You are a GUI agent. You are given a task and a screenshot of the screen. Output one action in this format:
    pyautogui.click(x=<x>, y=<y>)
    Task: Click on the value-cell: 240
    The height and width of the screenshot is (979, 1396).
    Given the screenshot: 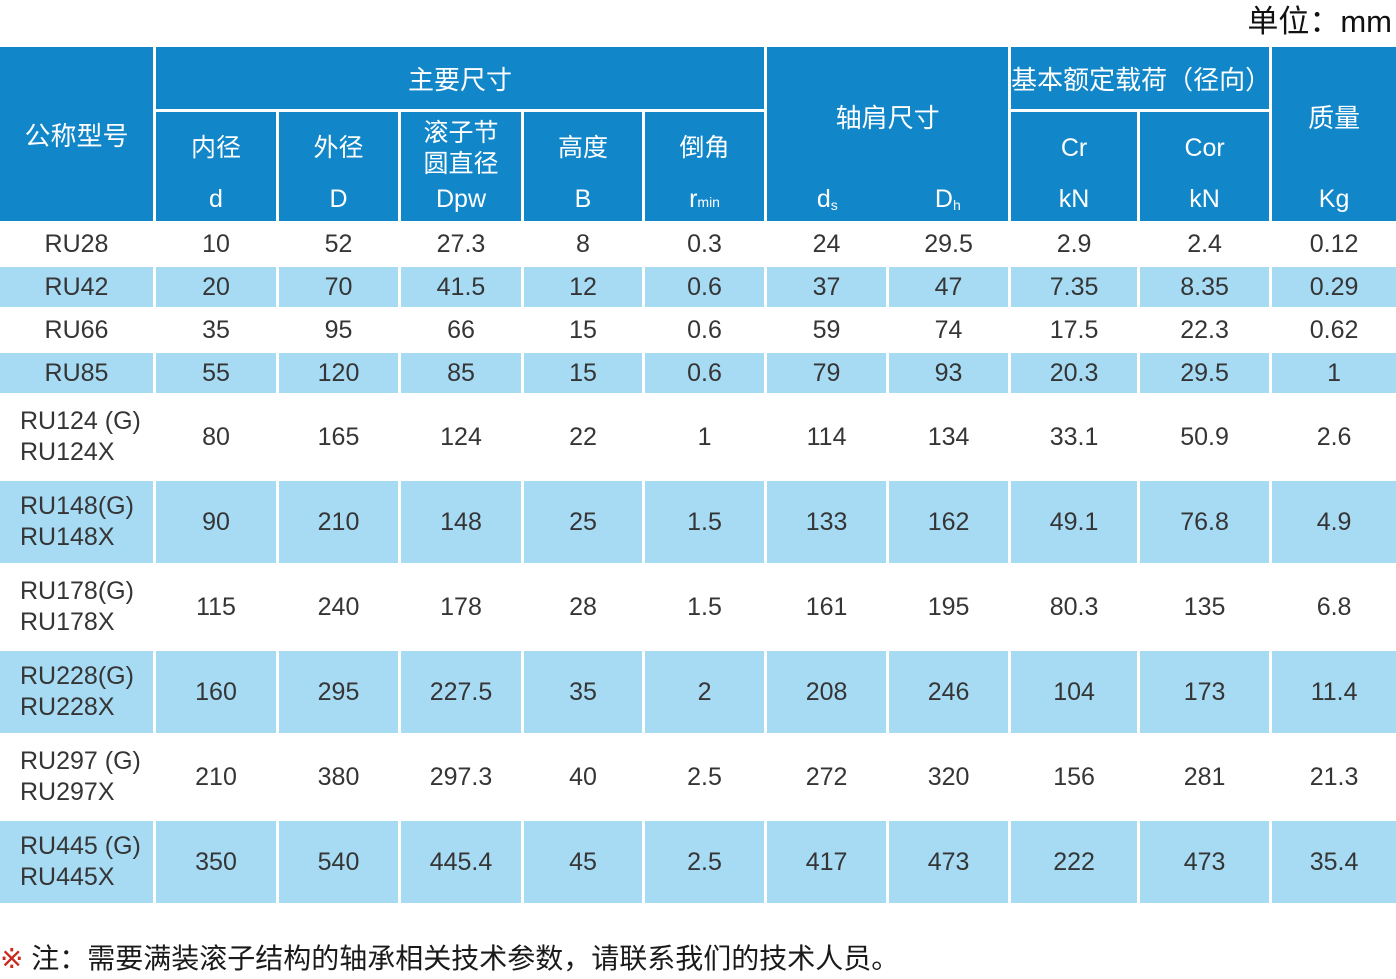 What is the action you would take?
    pyautogui.click(x=338, y=607)
    